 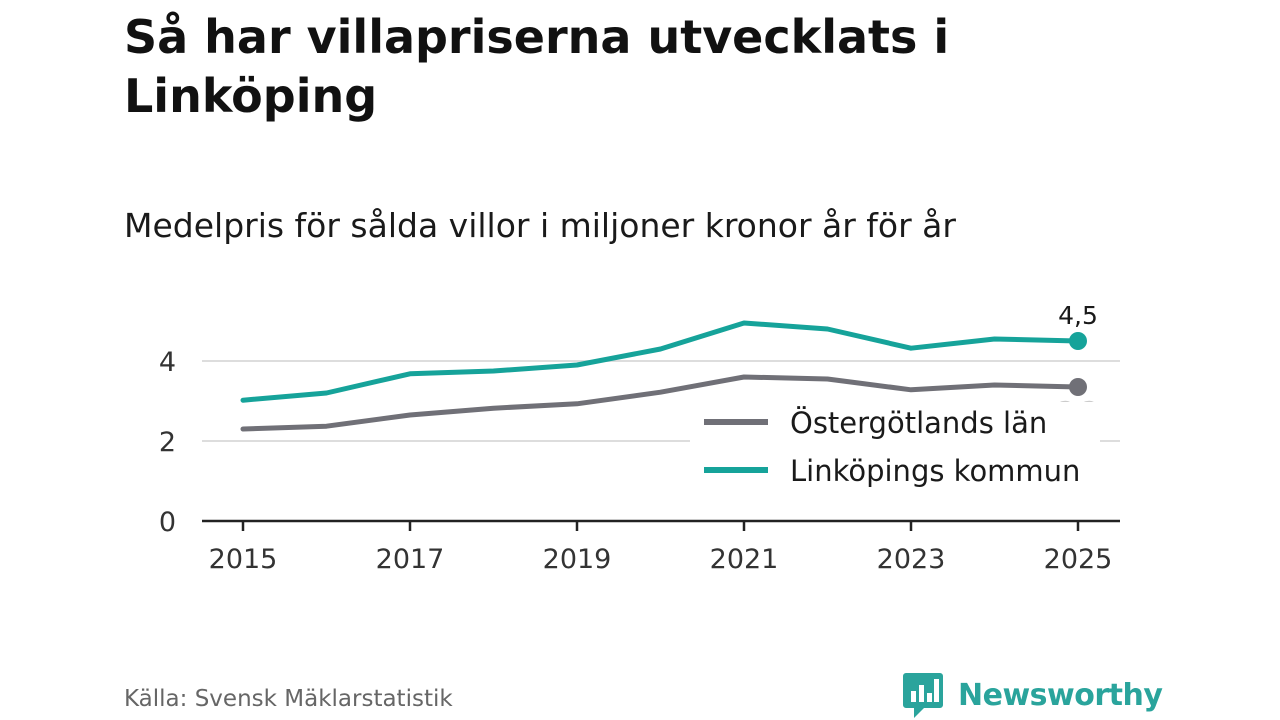 What do you see at coordinates (661, 525) in the screenshot?
I see `x-axis` at bounding box center [661, 525].